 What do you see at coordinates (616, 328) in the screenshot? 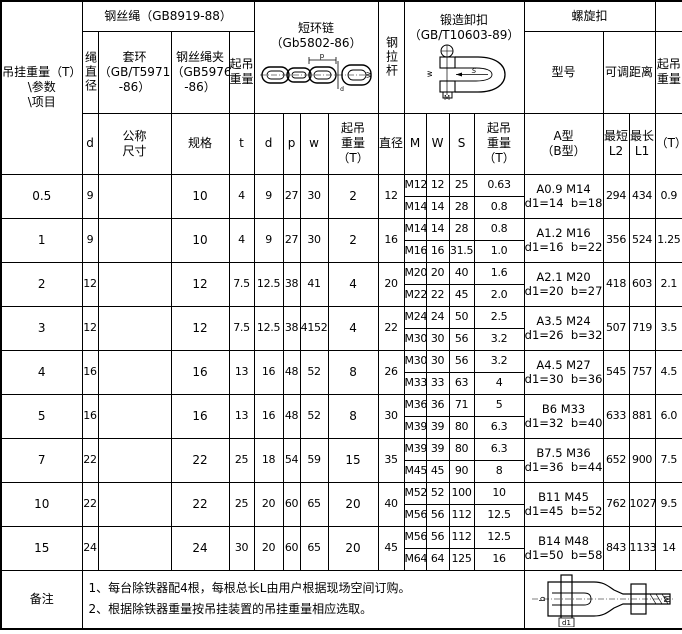
I see `l2-cell: 507` at bounding box center [616, 328].